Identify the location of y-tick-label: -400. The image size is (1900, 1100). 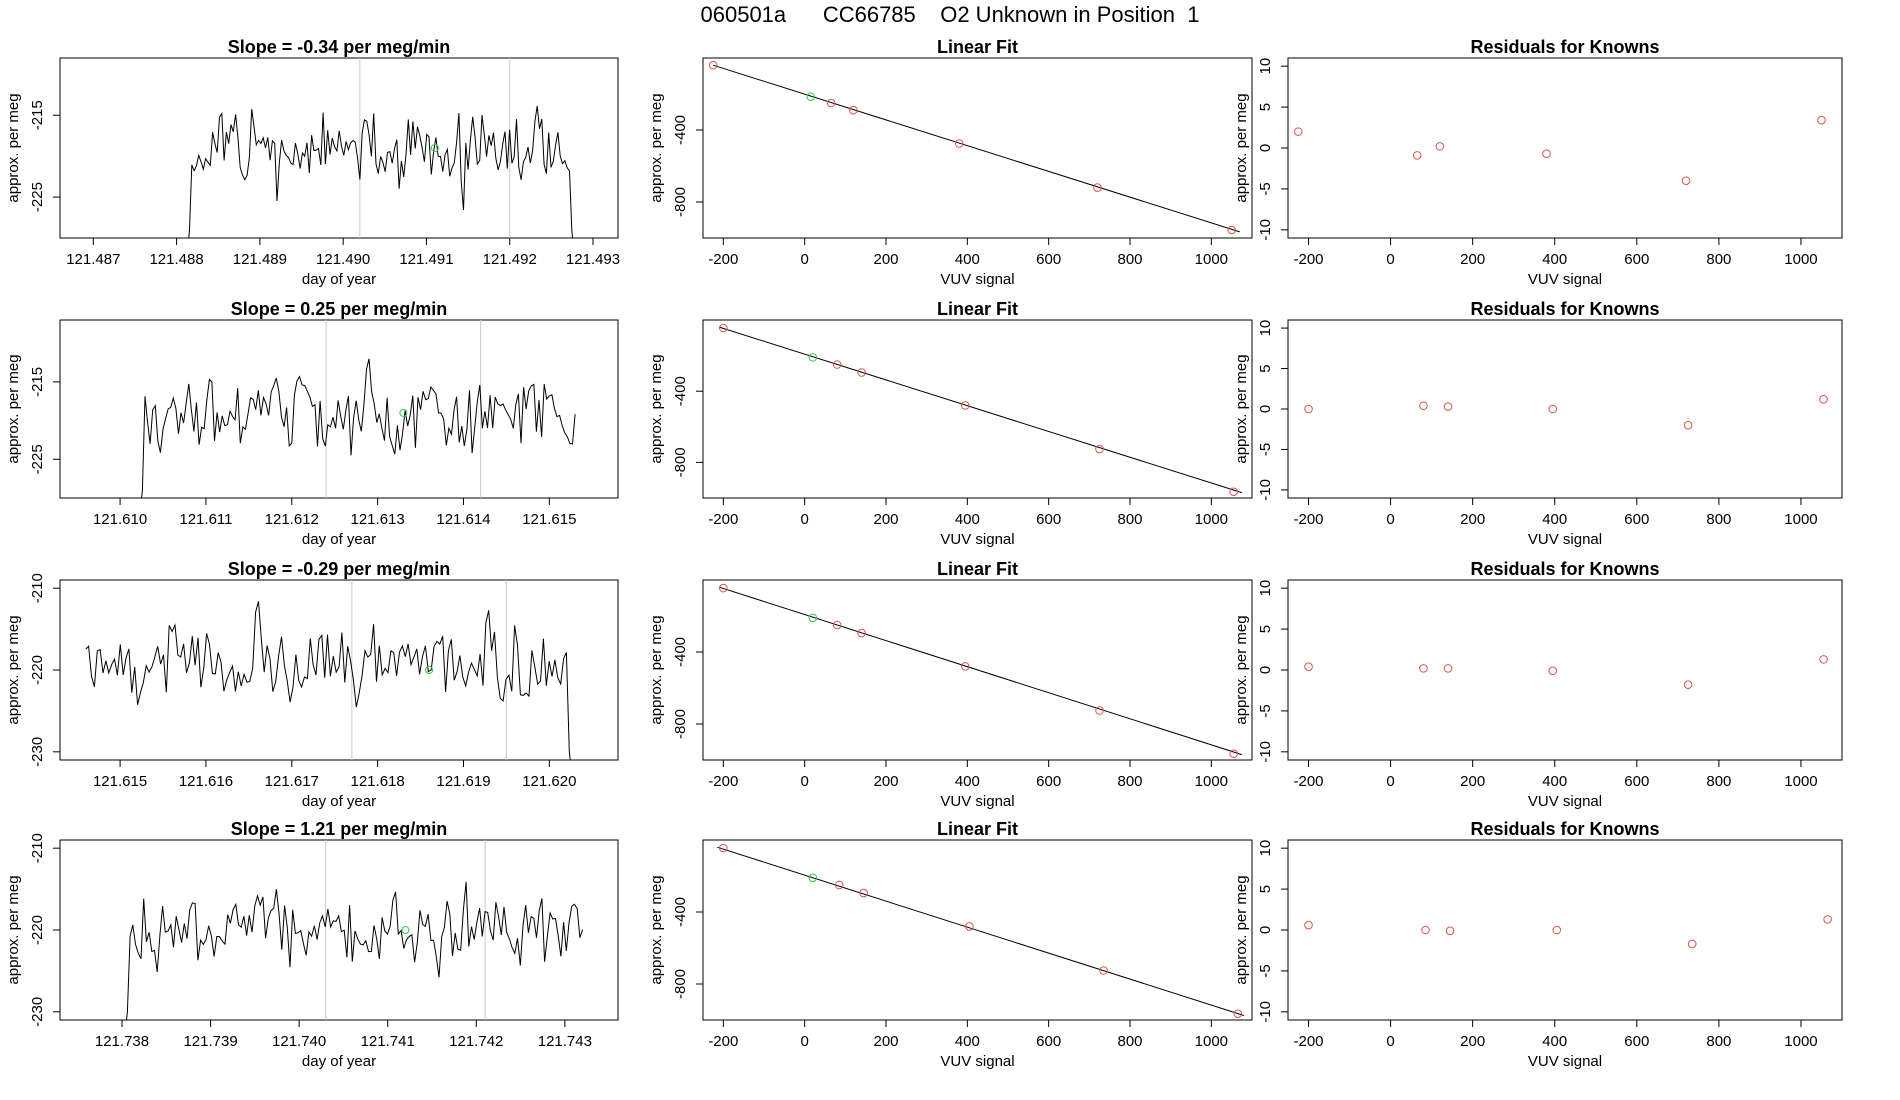
(680, 391).